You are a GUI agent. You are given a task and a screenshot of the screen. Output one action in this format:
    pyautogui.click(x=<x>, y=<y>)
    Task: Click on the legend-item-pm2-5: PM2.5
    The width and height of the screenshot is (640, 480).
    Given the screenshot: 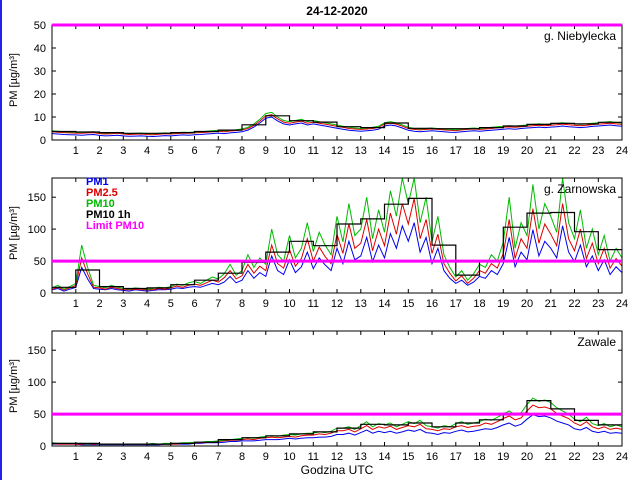 What is the action you would take?
    pyautogui.click(x=102, y=193)
    